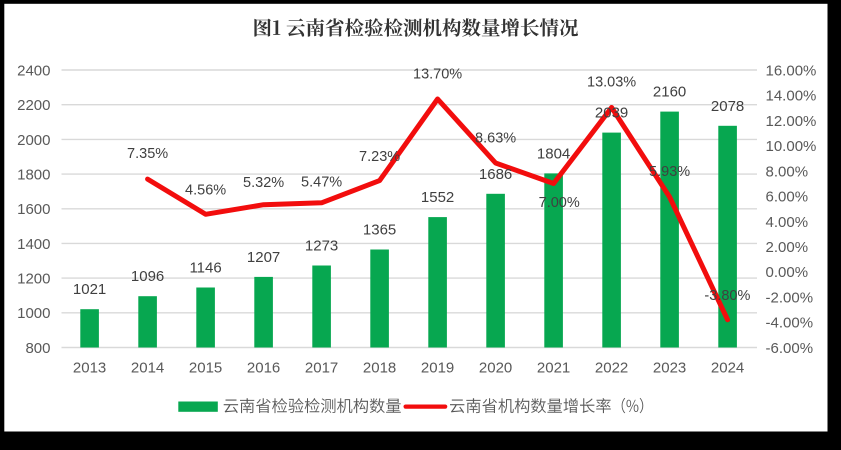  Describe the element at coordinates (553, 153) in the screenshot. I see `svg-text: 1804` at that location.